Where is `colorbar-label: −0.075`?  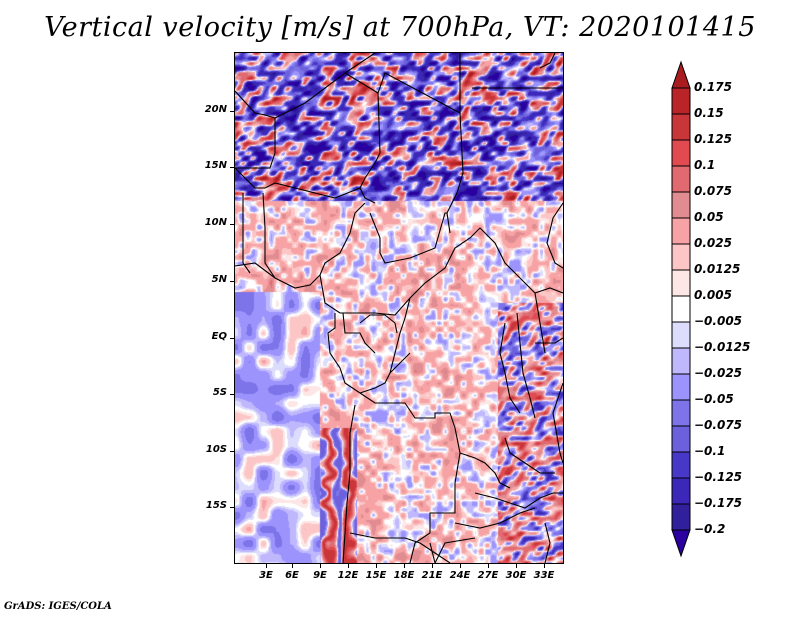
colorbar-label: −0.075 is located at coordinates (718, 425).